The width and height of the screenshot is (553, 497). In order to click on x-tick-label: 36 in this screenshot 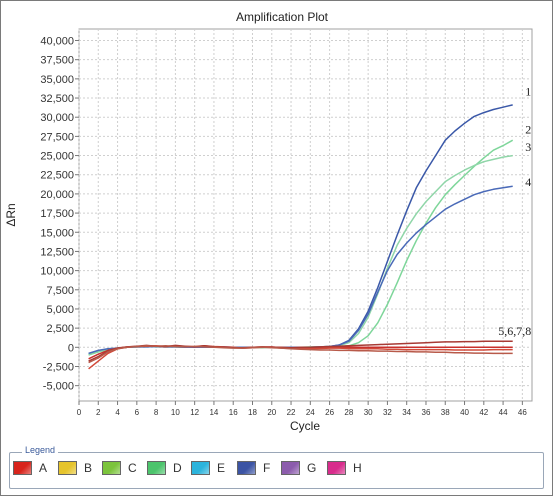, I will do `click(426, 412)`.